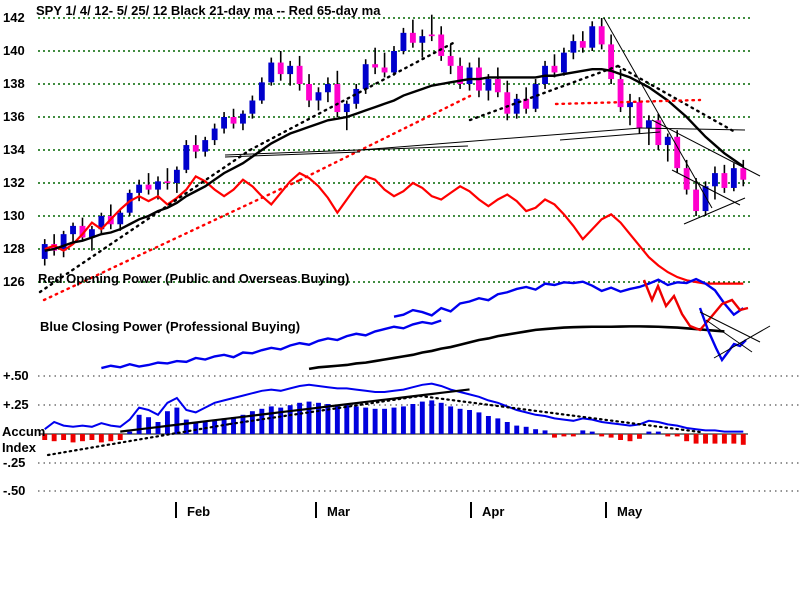 This screenshot has width=800, height=600. I want to click on month-tick-mark, so click(316, 510).